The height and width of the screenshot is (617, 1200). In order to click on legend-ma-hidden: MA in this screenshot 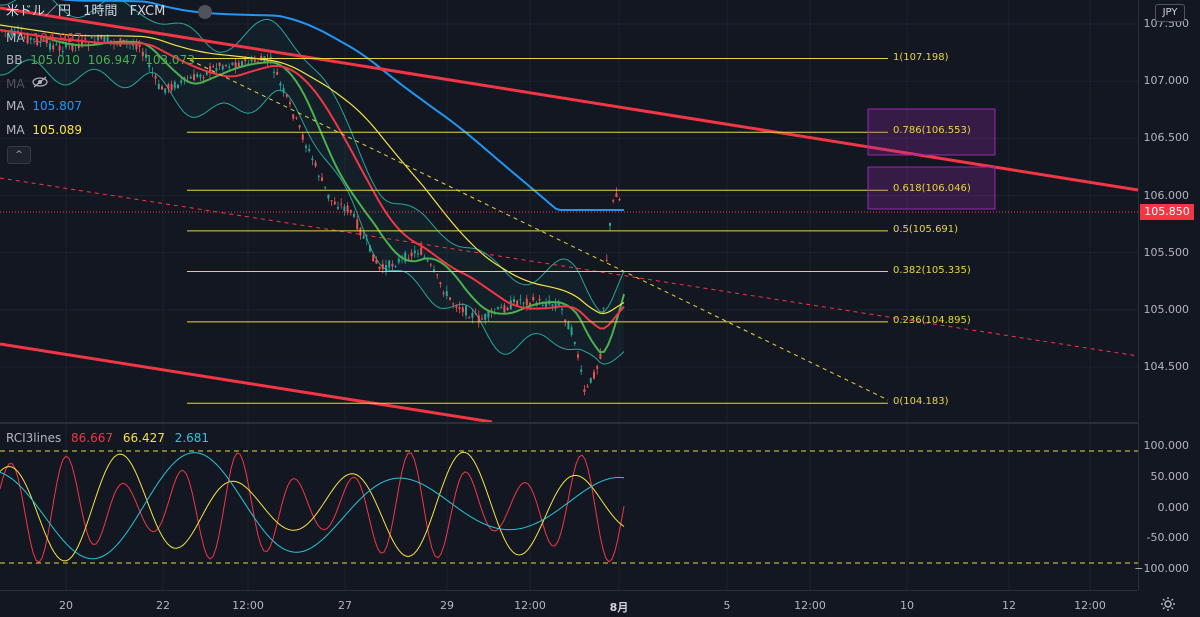, I will do `click(29, 84)`.